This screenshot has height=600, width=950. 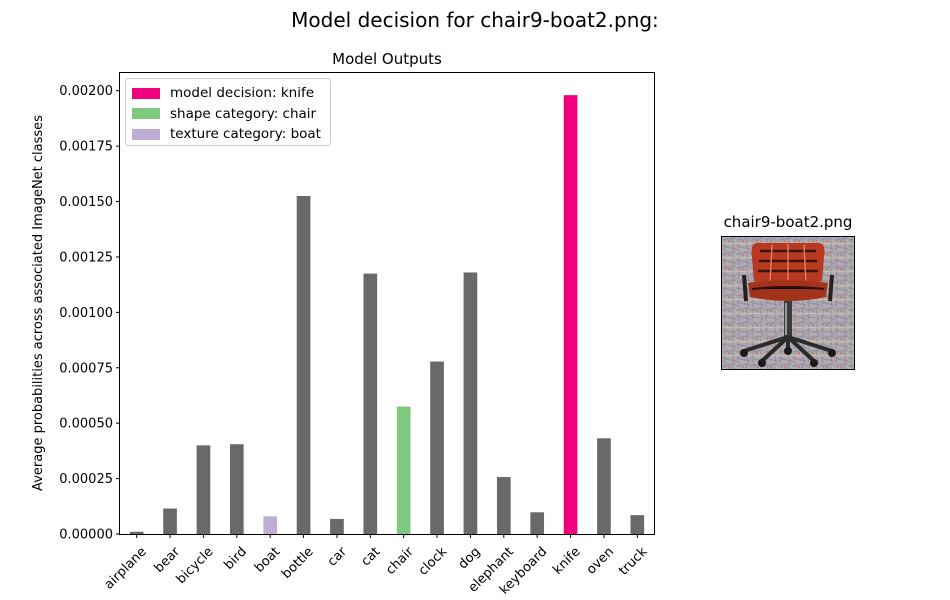 What do you see at coordinates (146, 134) in the screenshot?
I see `legend-swatch-texture` at bounding box center [146, 134].